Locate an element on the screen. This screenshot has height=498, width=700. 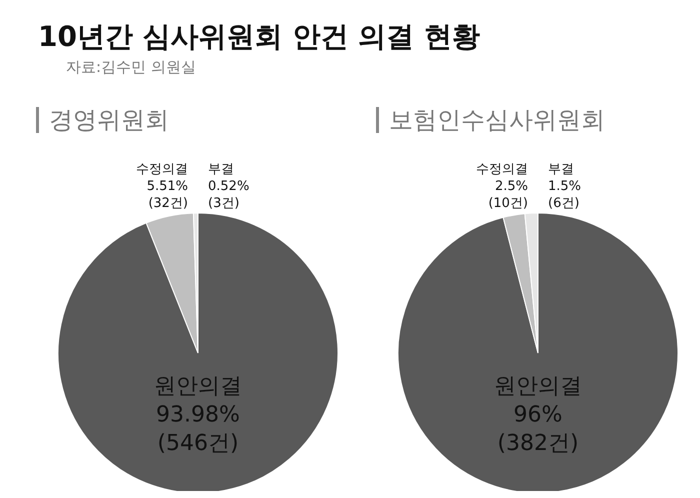
data-label: 2.5% (10건) is located at coordinates (508, 194).